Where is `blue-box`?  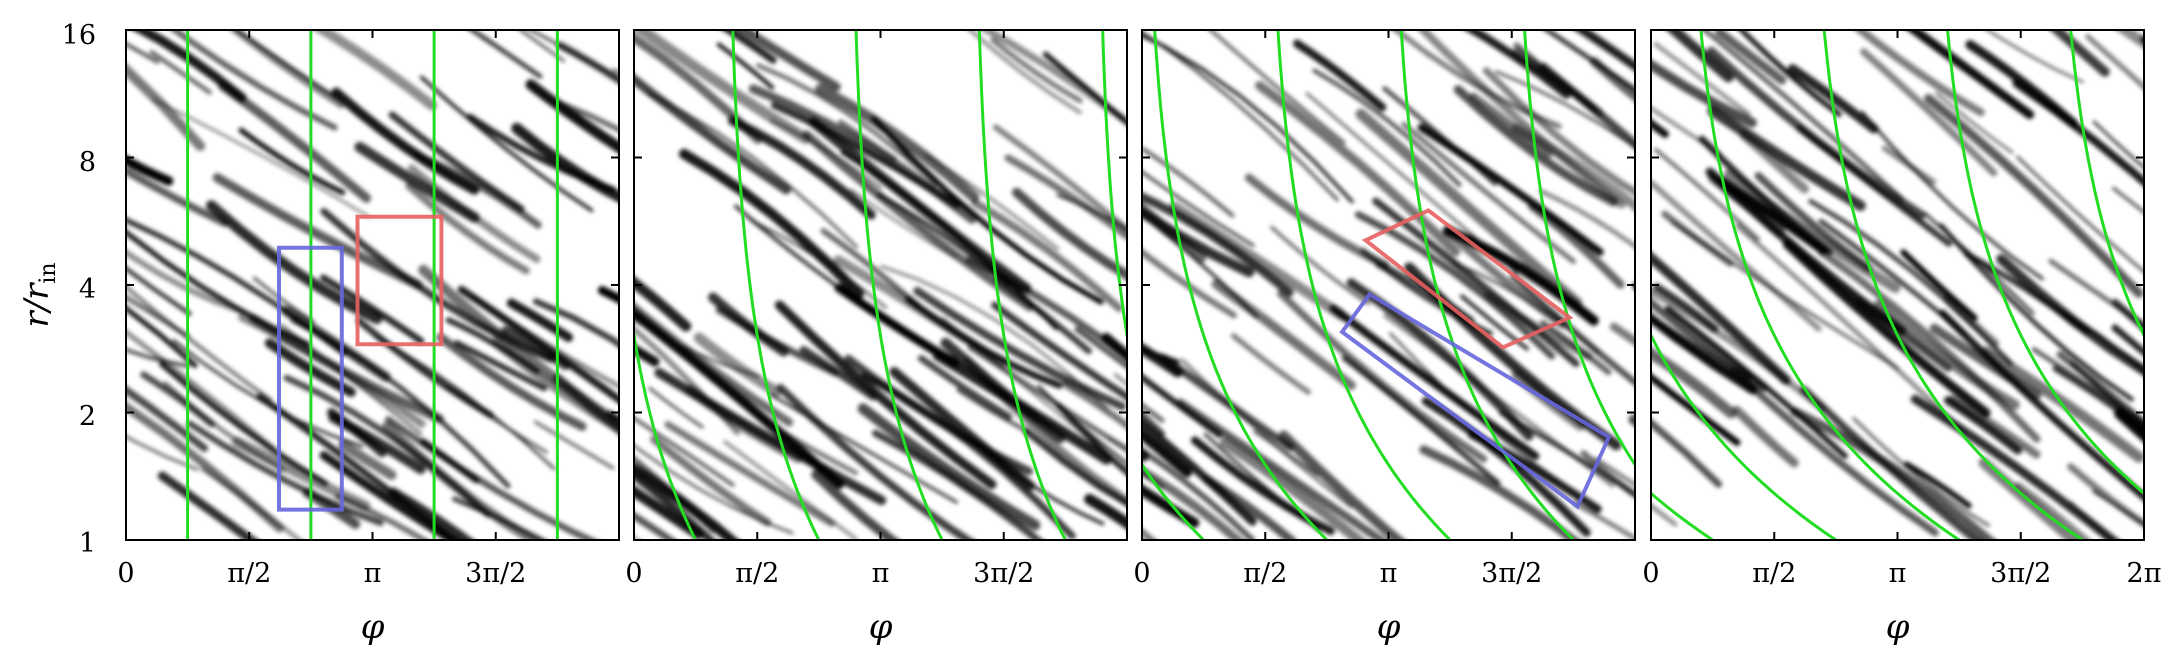 blue-box is located at coordinates (310, 378).